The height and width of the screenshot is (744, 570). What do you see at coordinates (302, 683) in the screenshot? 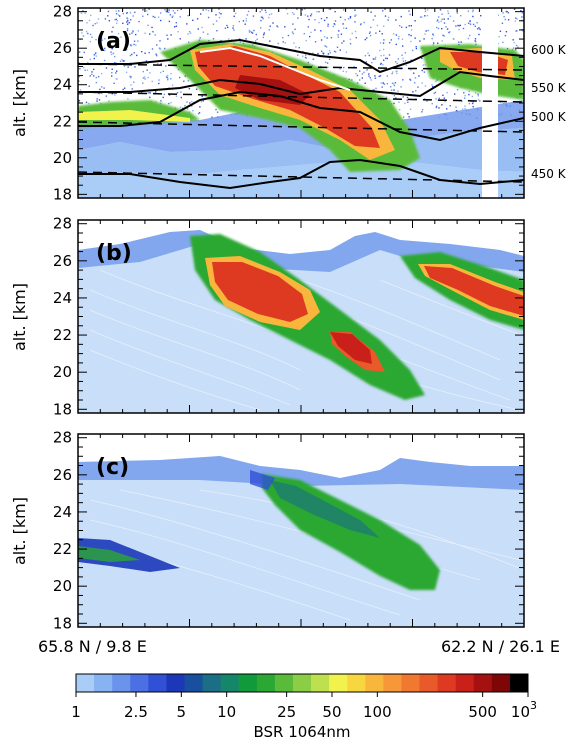
I see `colorbar-swatch` at bounding box center [302, 683].